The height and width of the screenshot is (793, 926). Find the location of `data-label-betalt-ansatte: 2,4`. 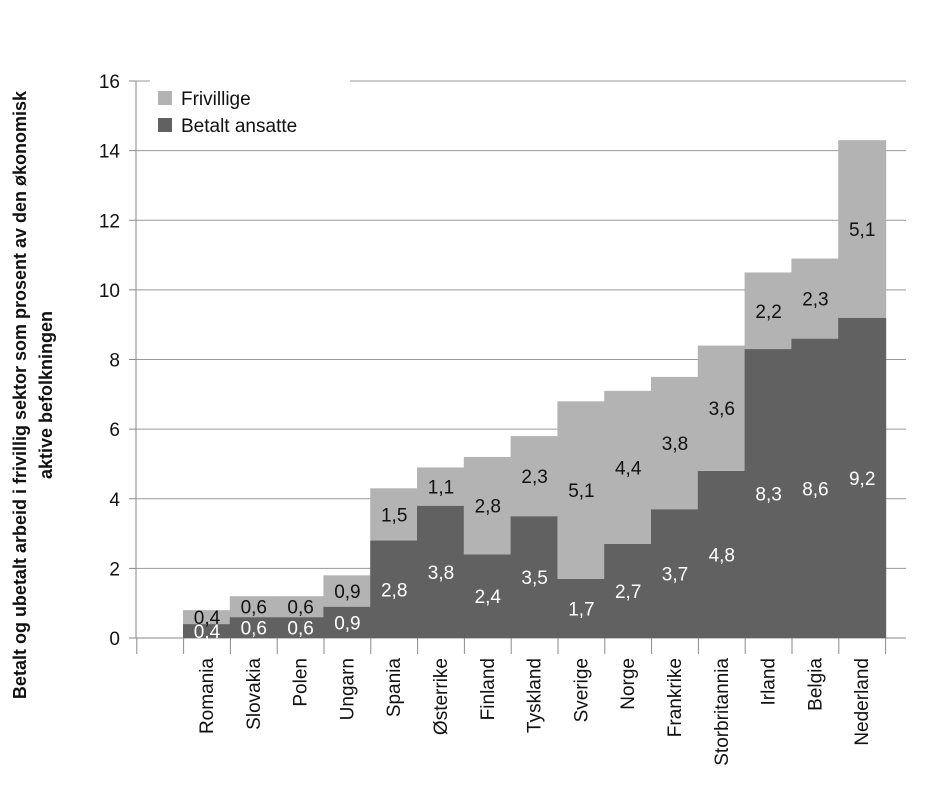

data-label-betalt-ansatte: 2,4 is located at coordinates (488, 597).